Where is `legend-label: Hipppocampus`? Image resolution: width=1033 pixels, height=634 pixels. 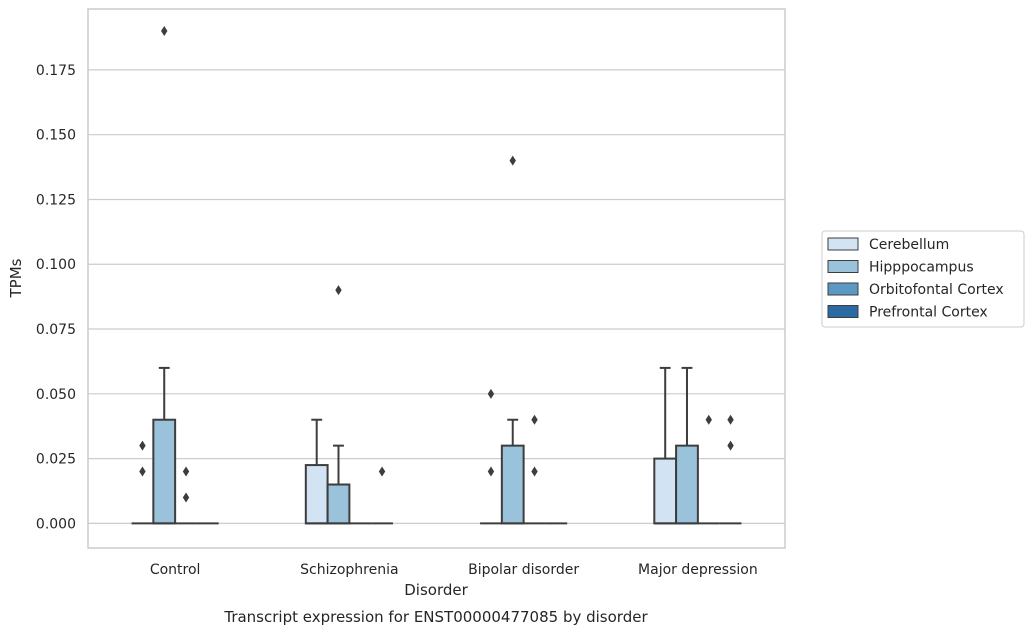 legend-label: Hipppocampus is located at coordinates (921, 268).